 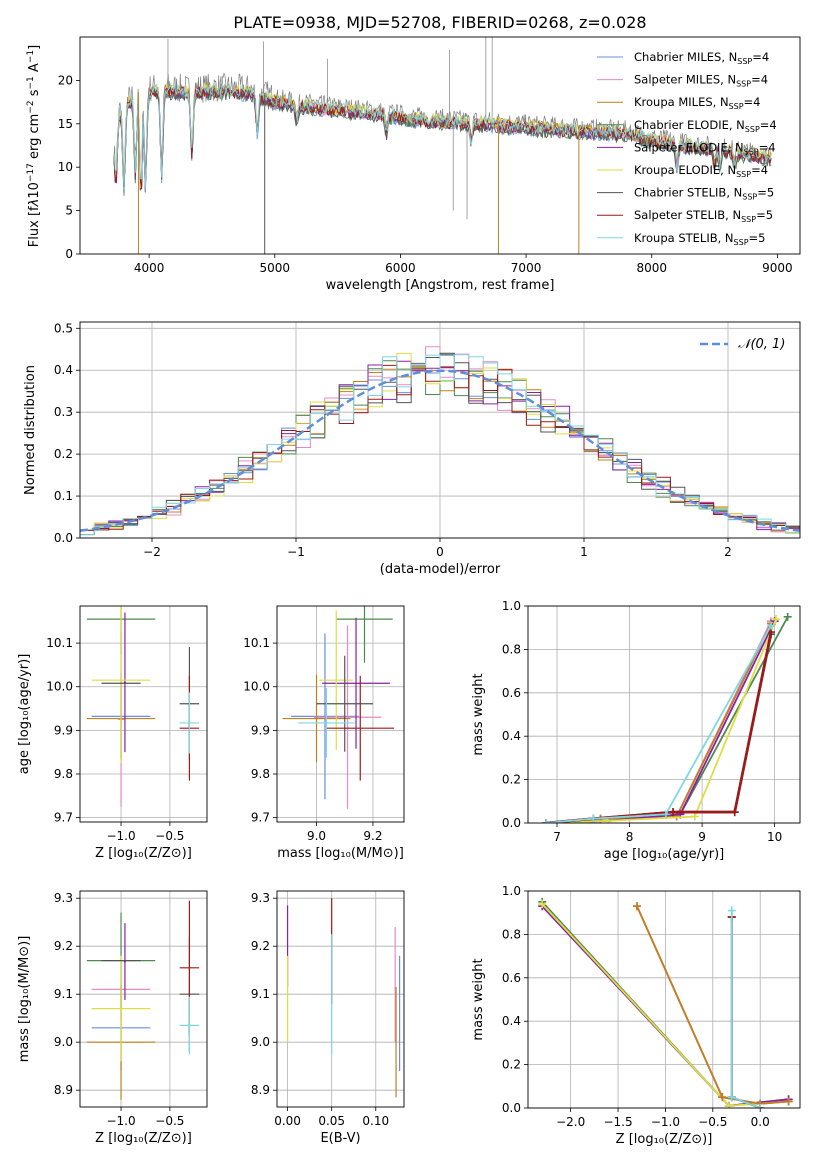 I want to click on model-spectrum-line, so click(x=442, y=139).